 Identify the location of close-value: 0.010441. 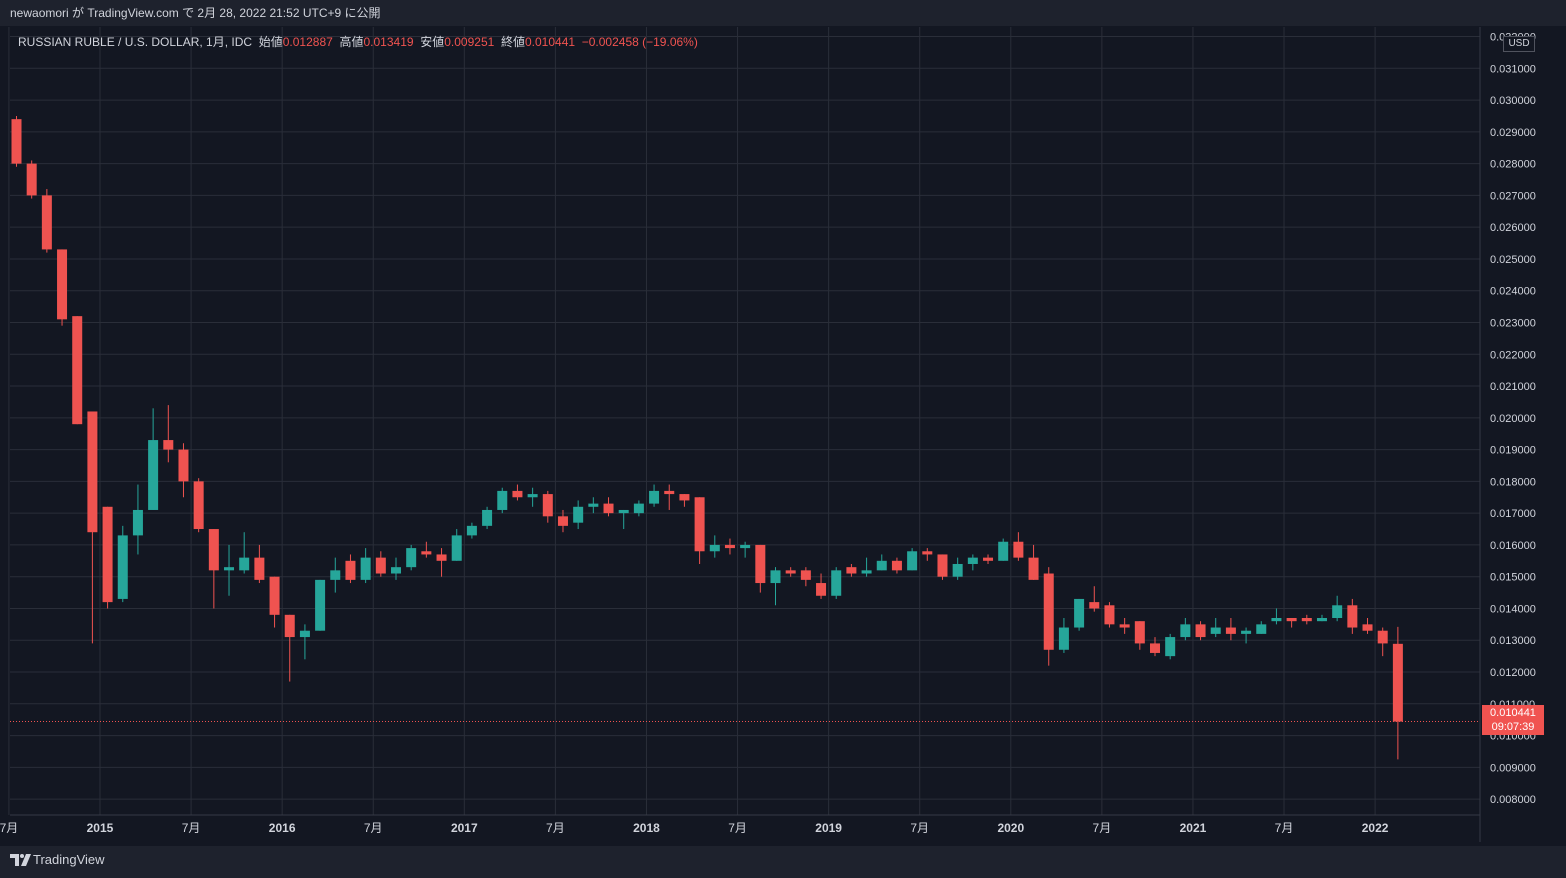
(550, 42).